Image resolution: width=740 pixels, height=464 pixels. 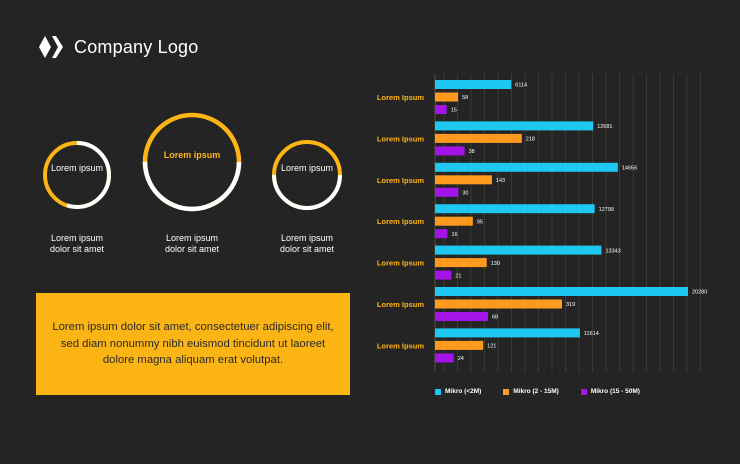 What do you see at coordinates (570, 305) in the screenshot?
I see `bar-value-label: 319` at bounding box center [570, 305].